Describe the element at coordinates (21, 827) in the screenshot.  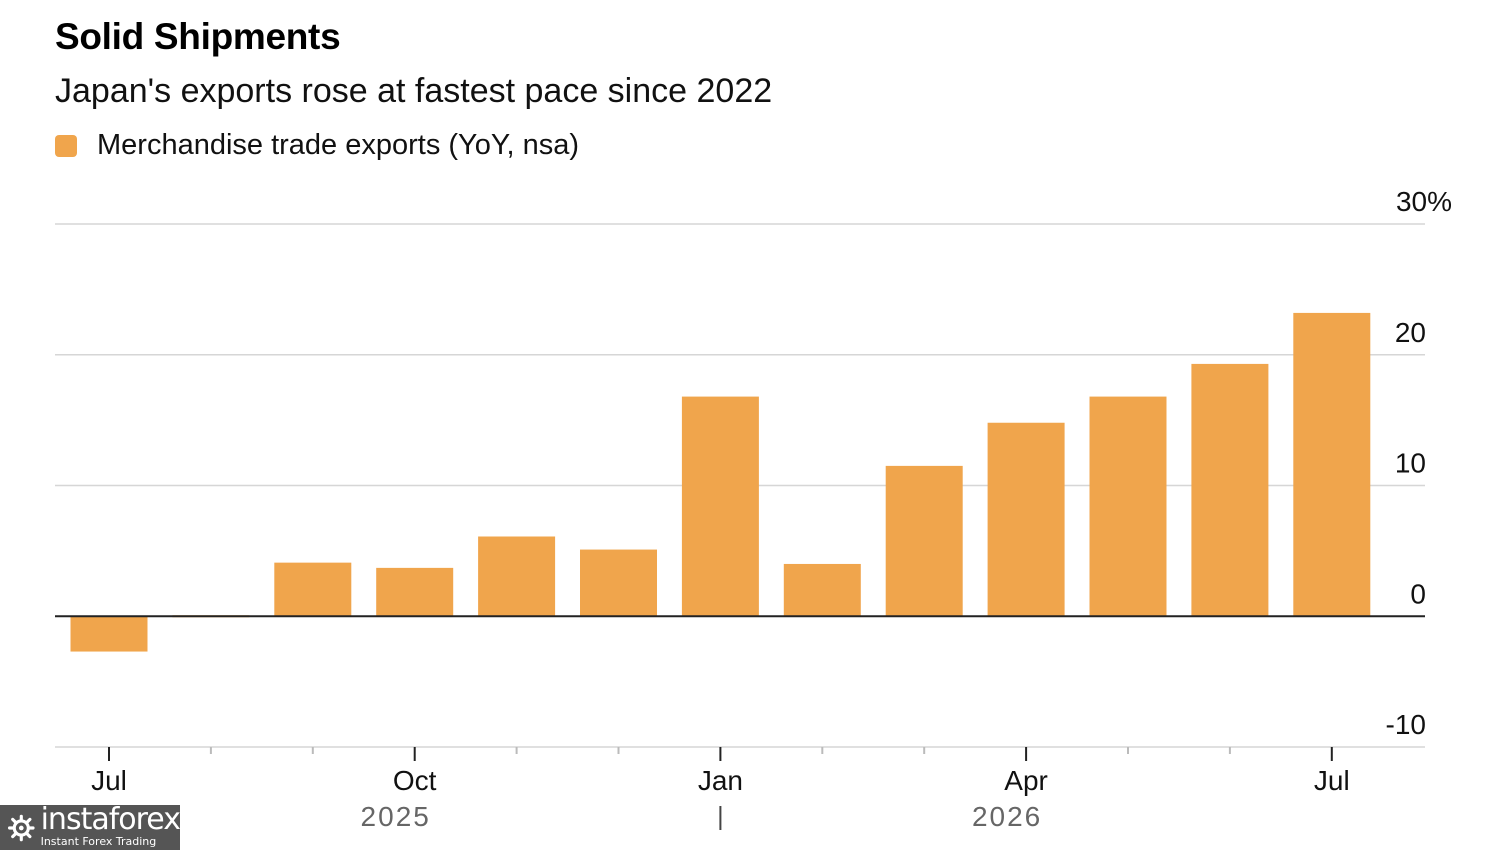
I see `instaforex-logo-icon` at that location.